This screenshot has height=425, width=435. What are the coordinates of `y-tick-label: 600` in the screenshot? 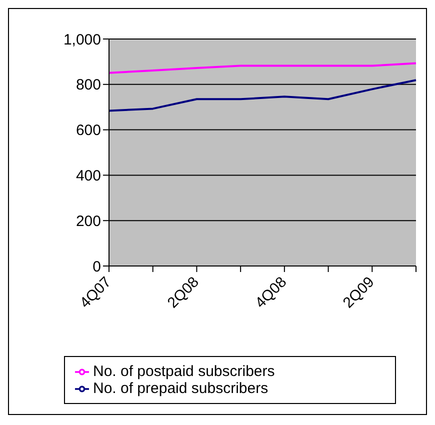 It's located at (88, 131).